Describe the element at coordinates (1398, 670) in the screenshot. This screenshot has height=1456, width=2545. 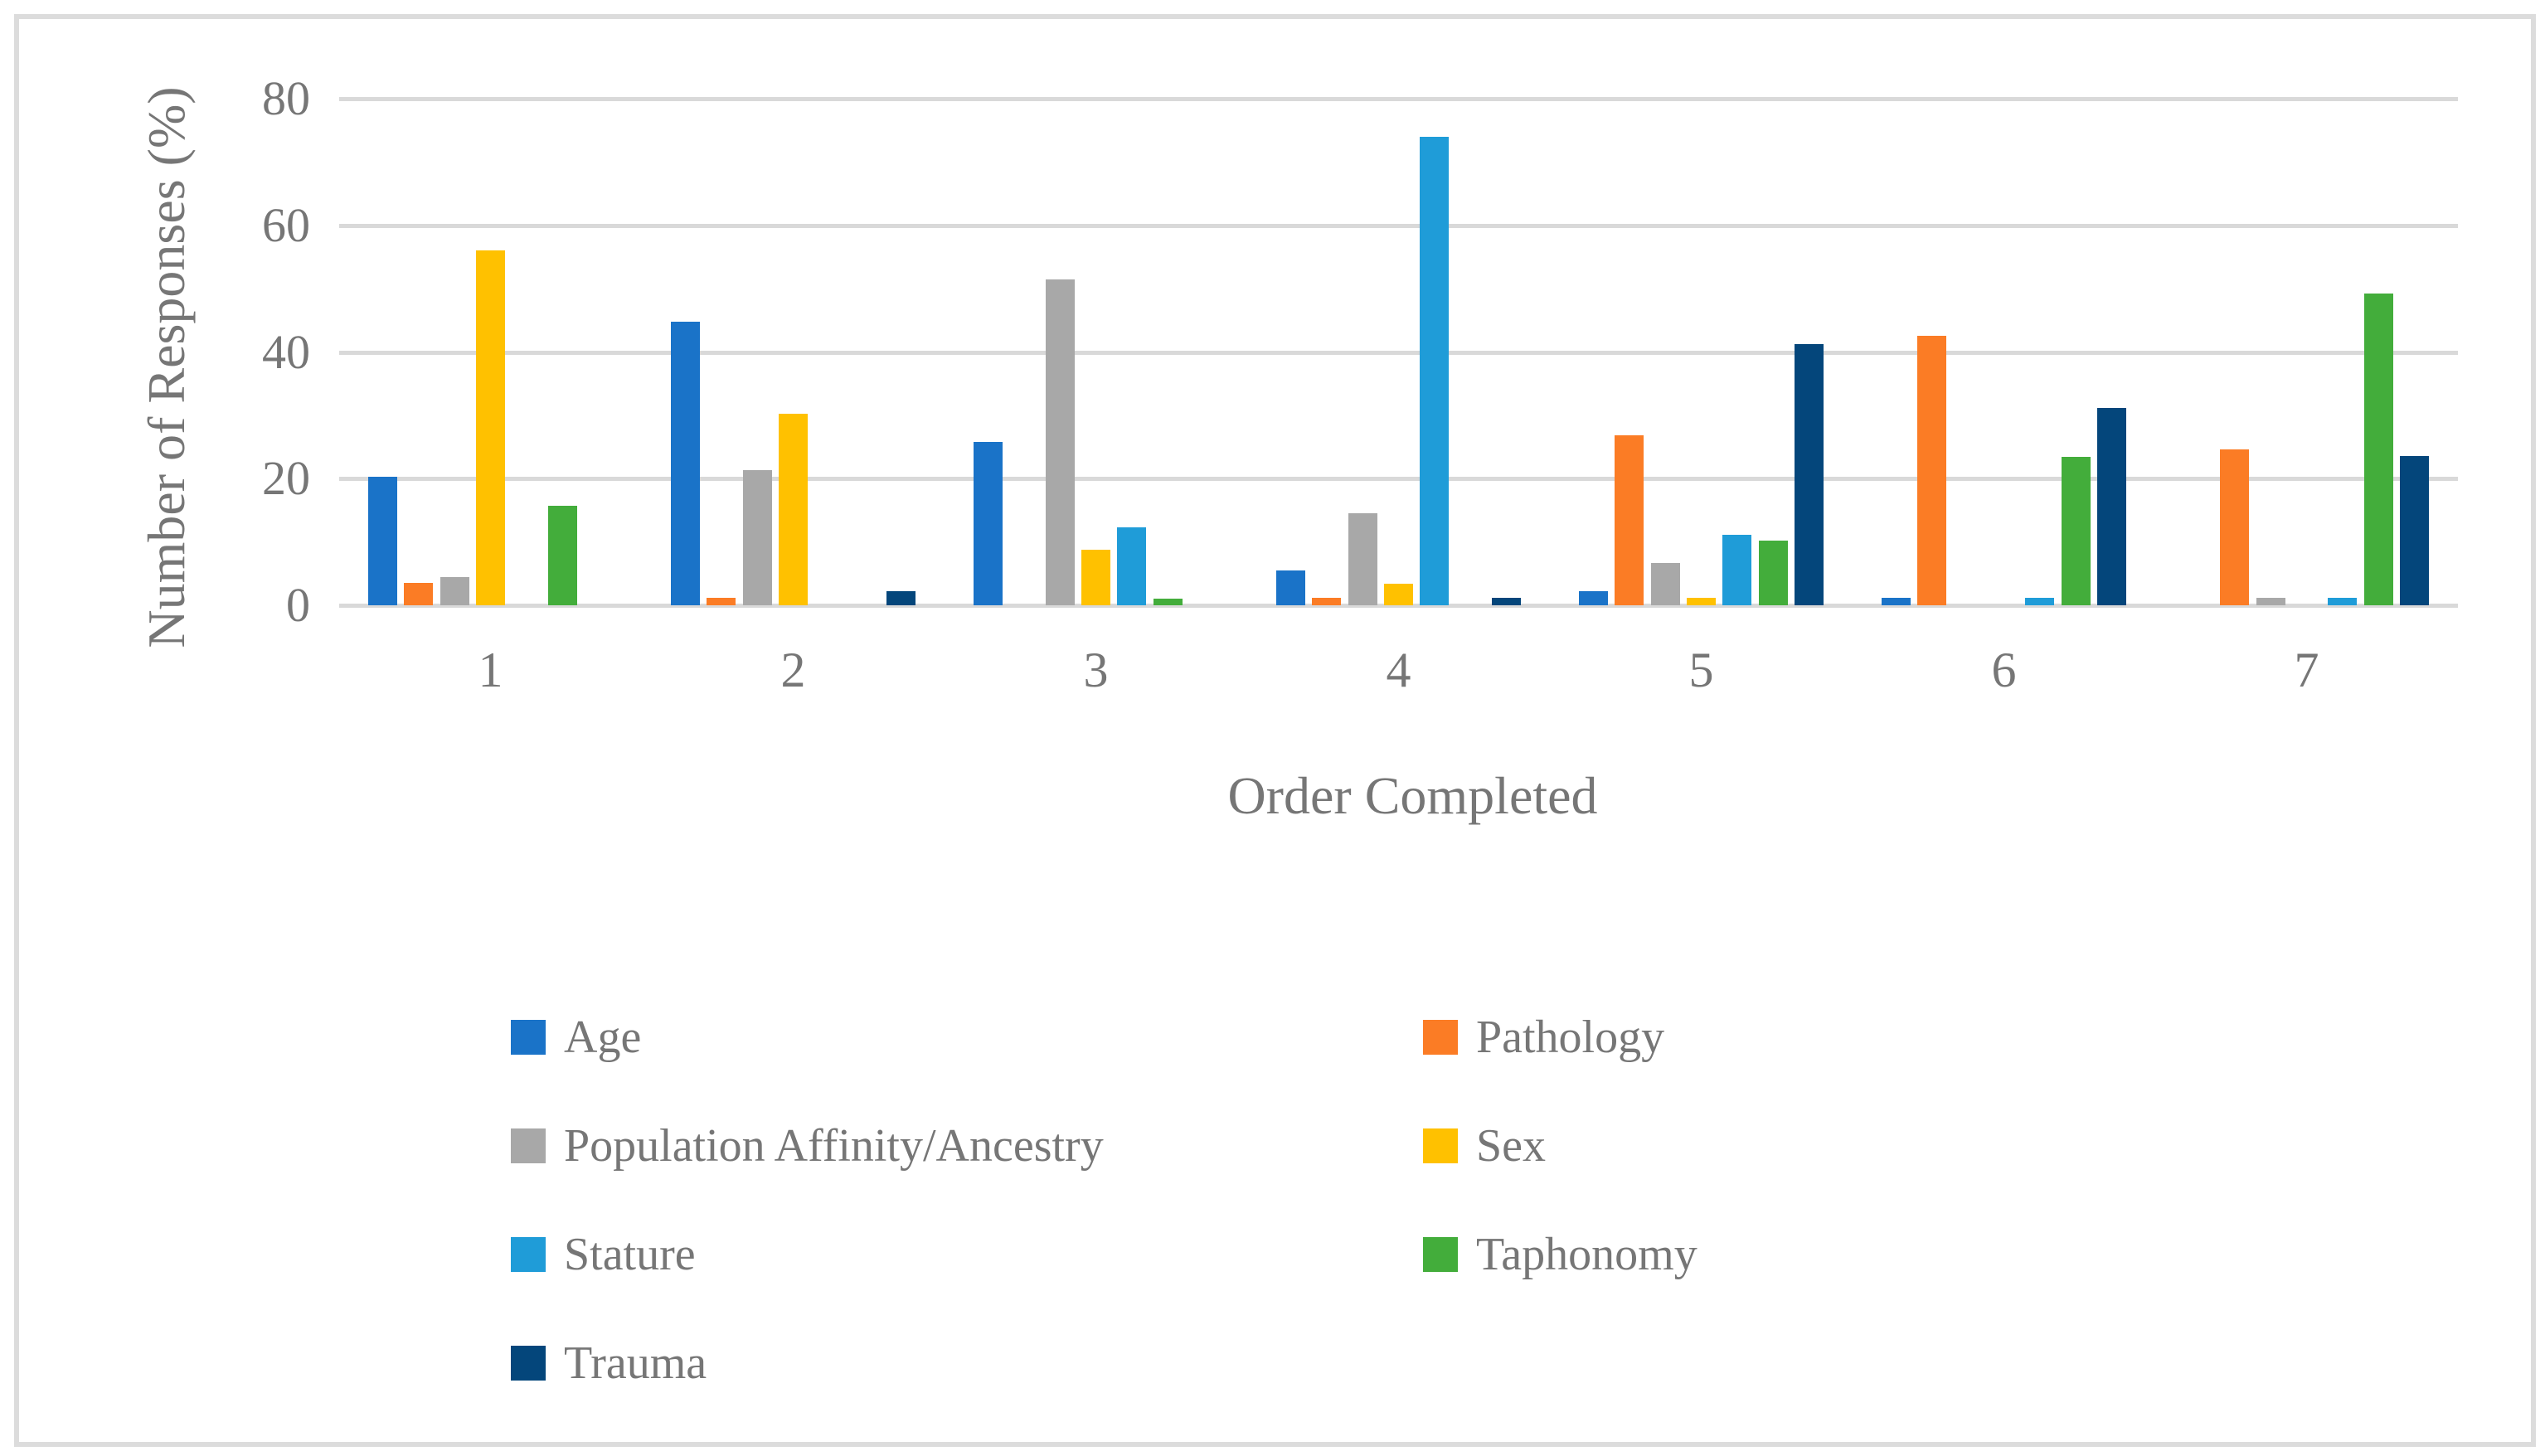
I see `x-tick-label-4: 4` at that location.